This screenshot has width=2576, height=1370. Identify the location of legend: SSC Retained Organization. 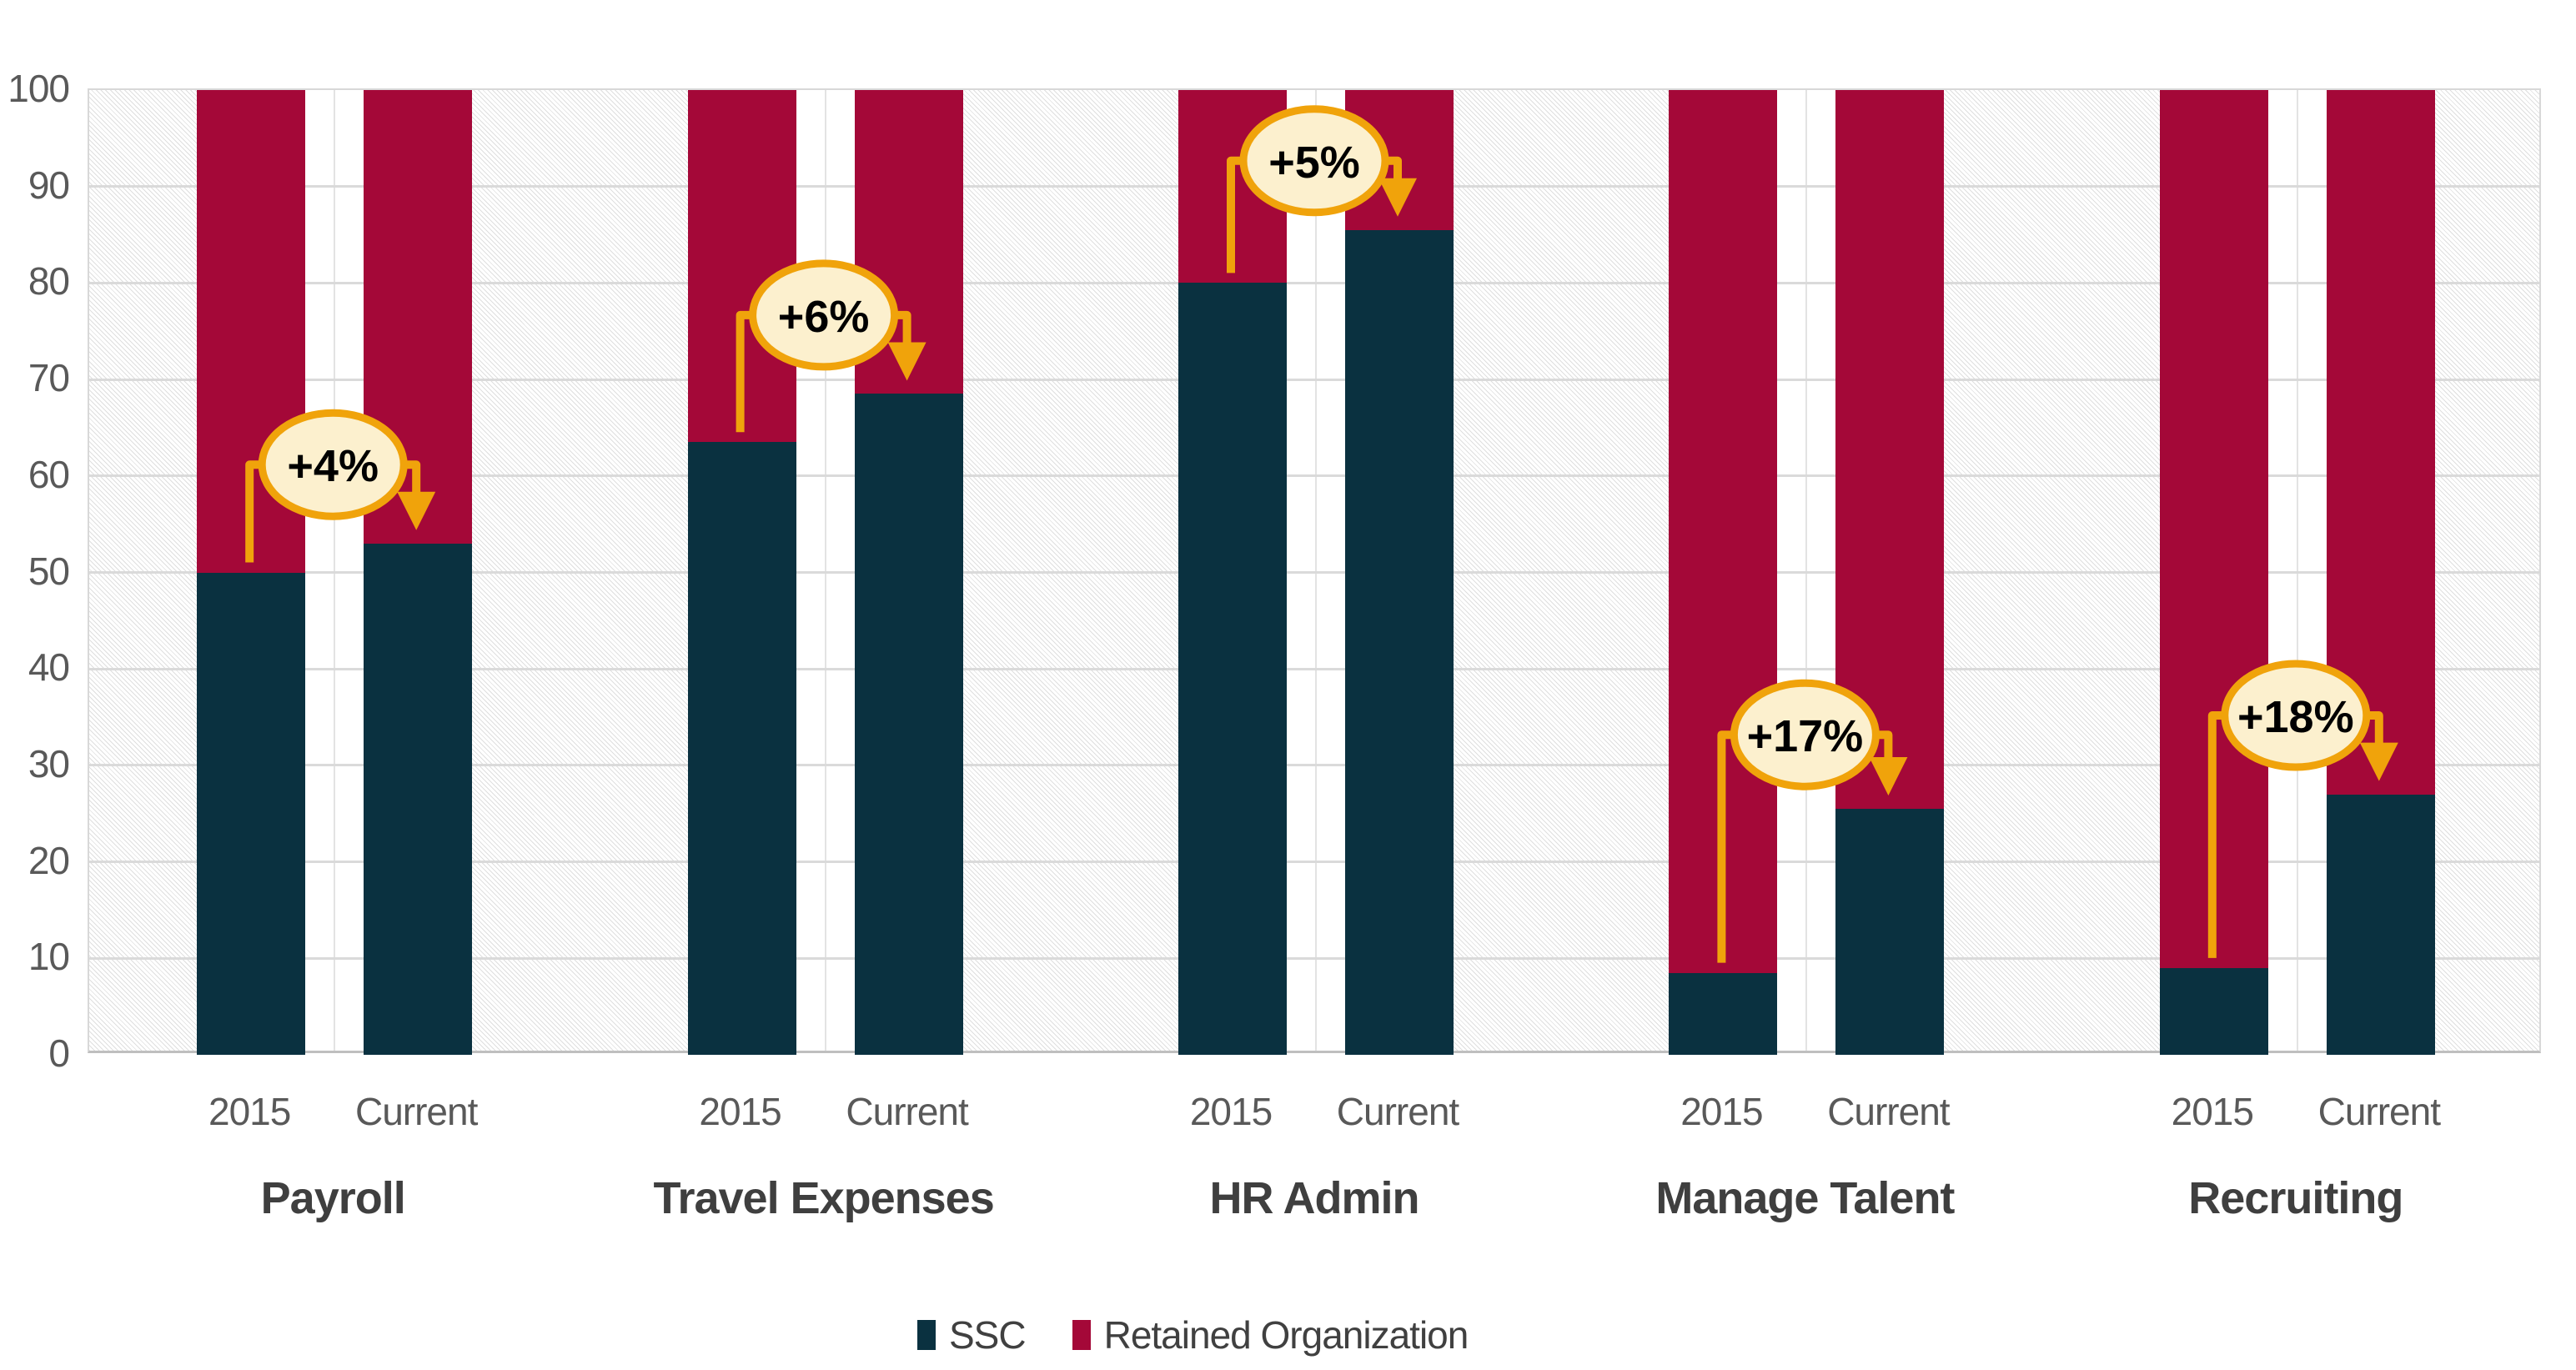
(1193, 1335).